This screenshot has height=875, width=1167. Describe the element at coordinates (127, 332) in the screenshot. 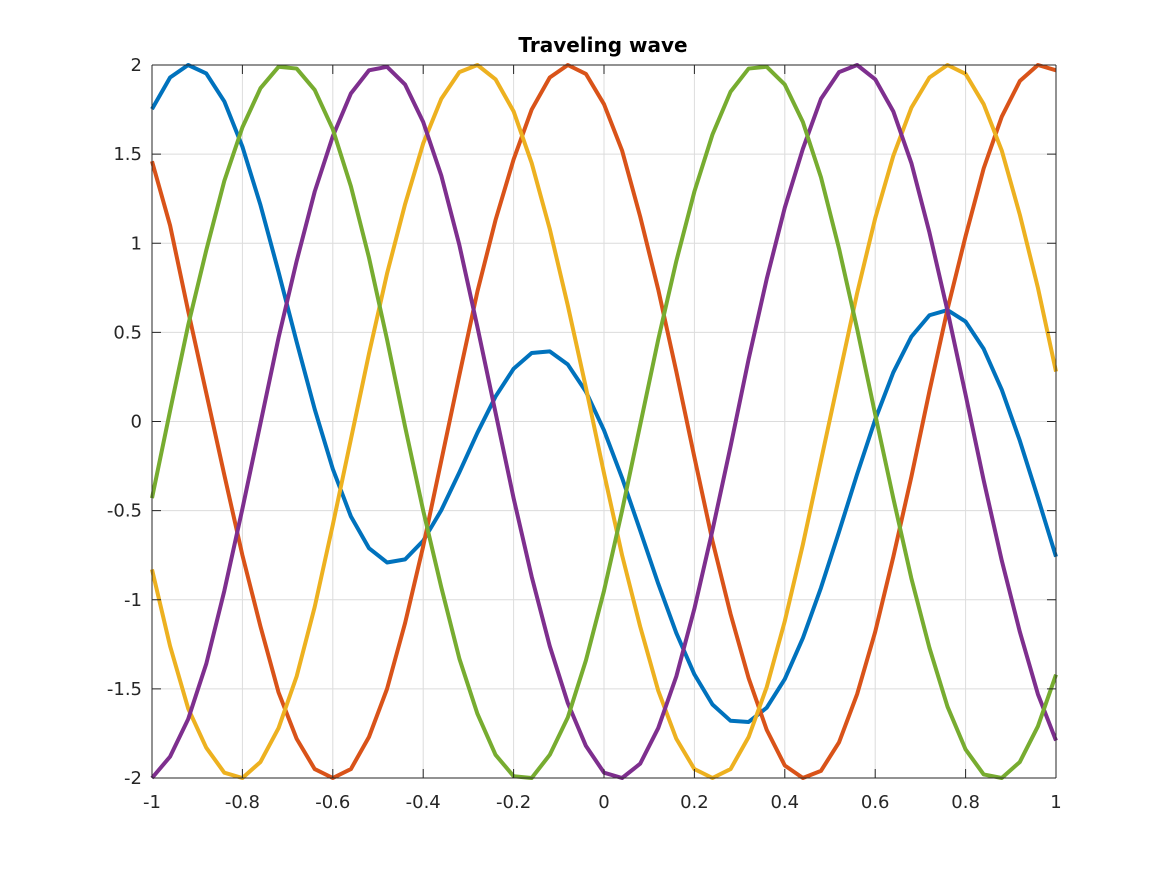

I see `y-tick-label: 0.5` at that location.